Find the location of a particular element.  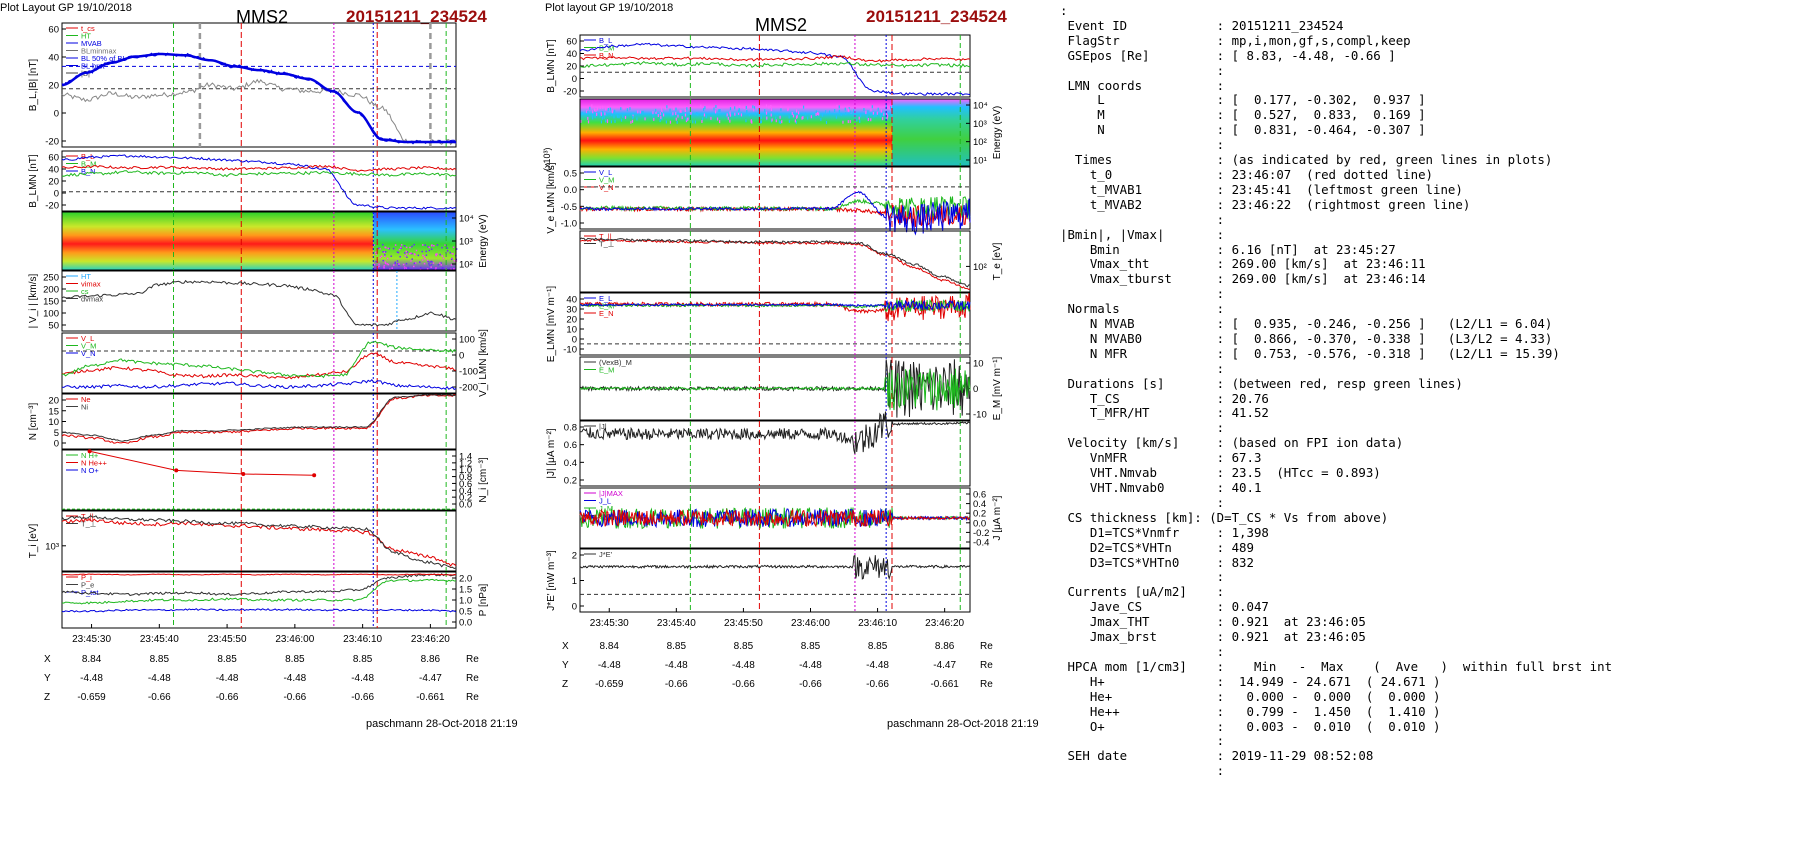

summary-line: He++ : 0.799 - 1.450 ( 1.410 ) is located at coordinates (1250, 711).